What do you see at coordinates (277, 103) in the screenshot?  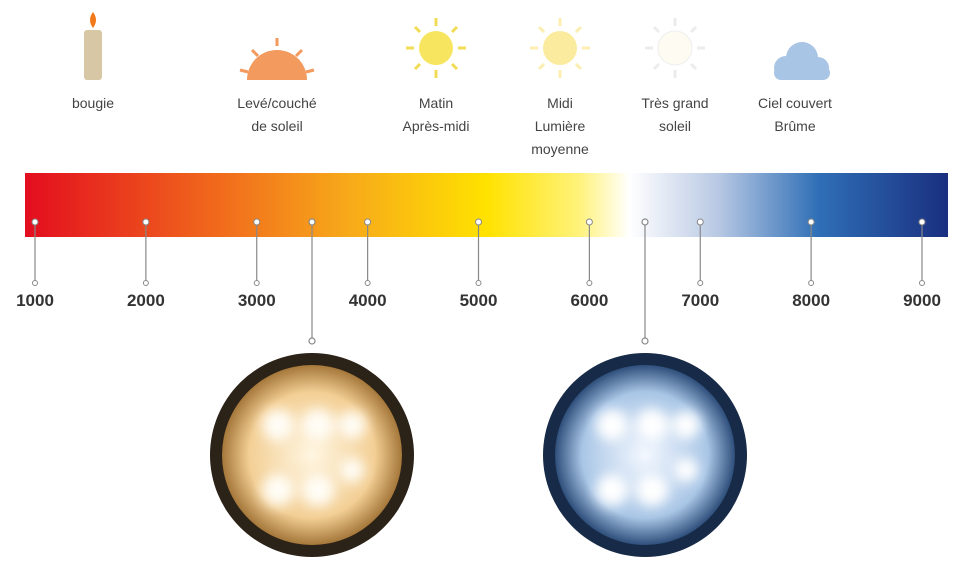 I see `icon-label: Levé/couché` at bounding box center [277, 103].